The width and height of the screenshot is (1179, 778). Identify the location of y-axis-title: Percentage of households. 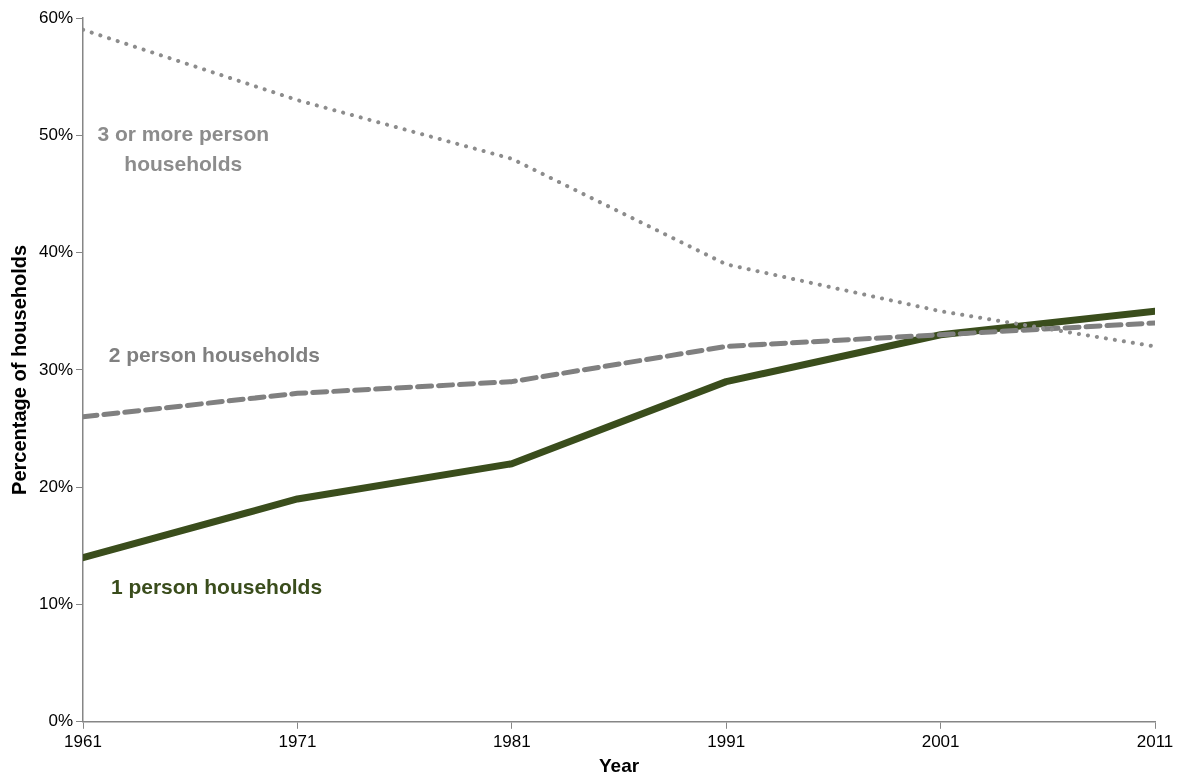
(18, 369).